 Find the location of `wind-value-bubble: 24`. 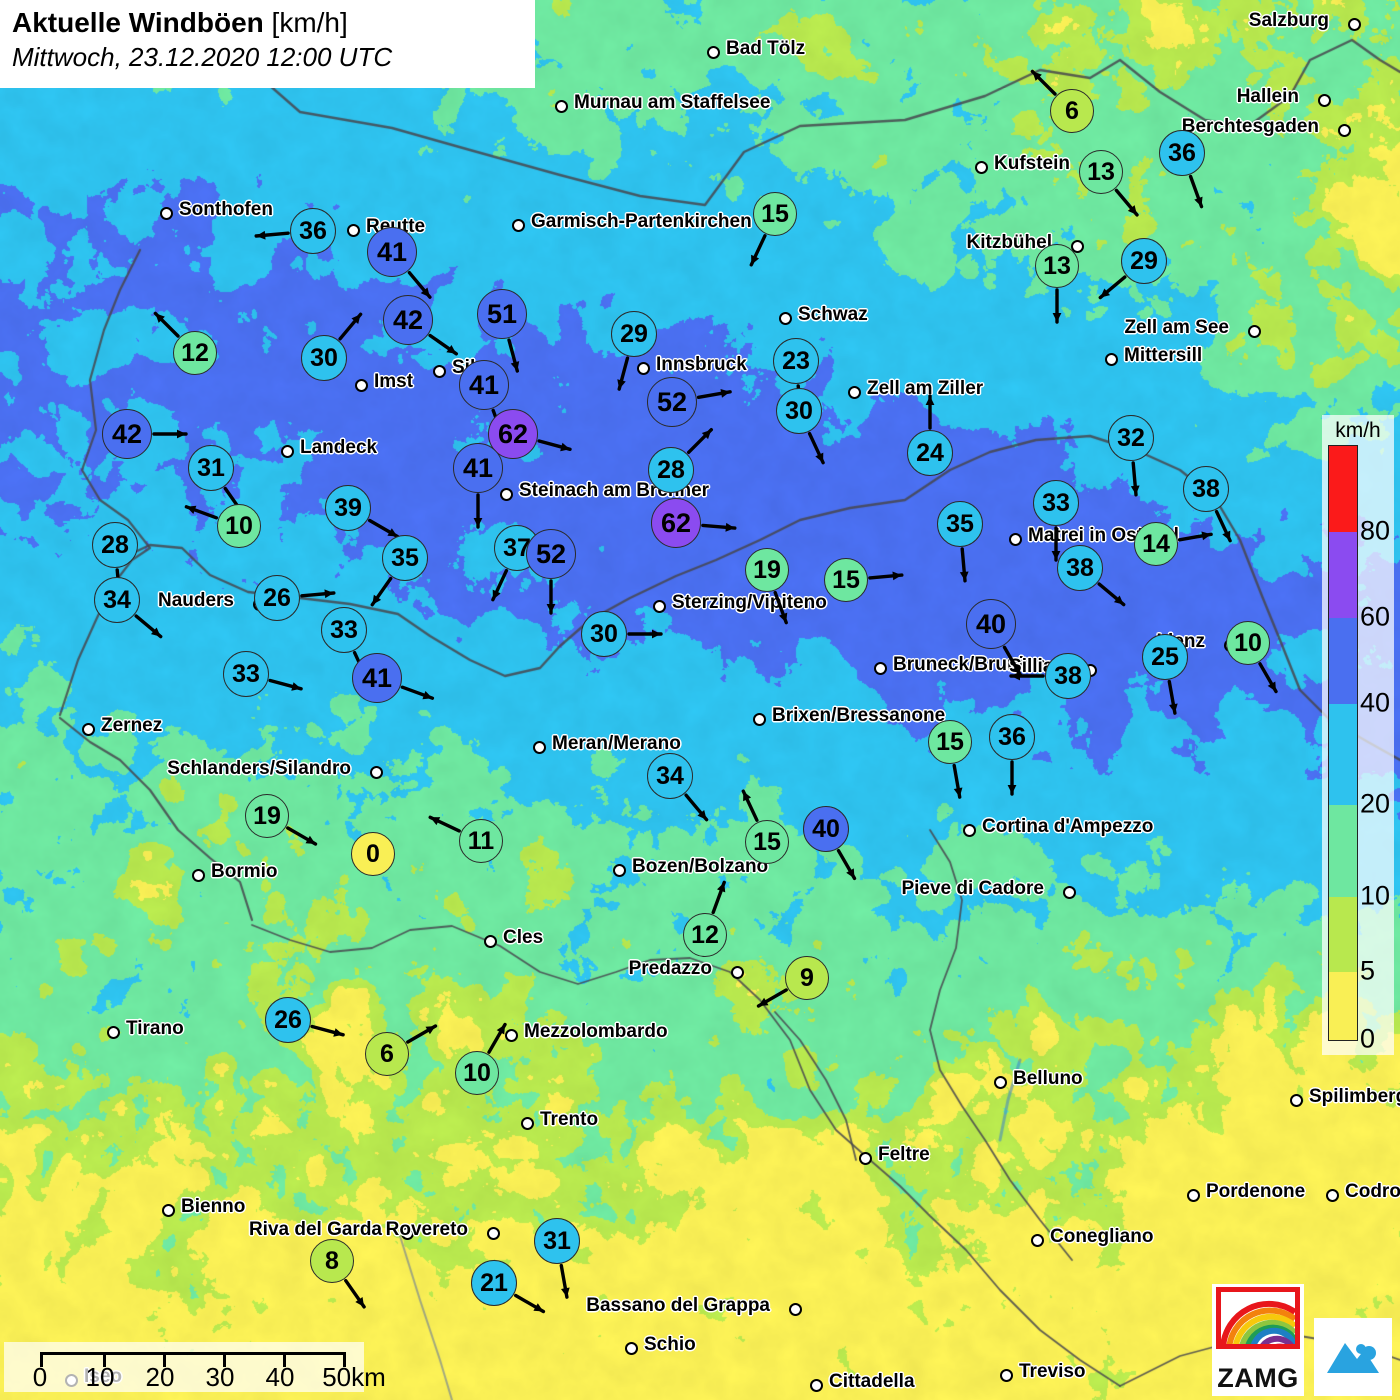

wind-value-bubble: 24 is located at coordinates (930, 453).